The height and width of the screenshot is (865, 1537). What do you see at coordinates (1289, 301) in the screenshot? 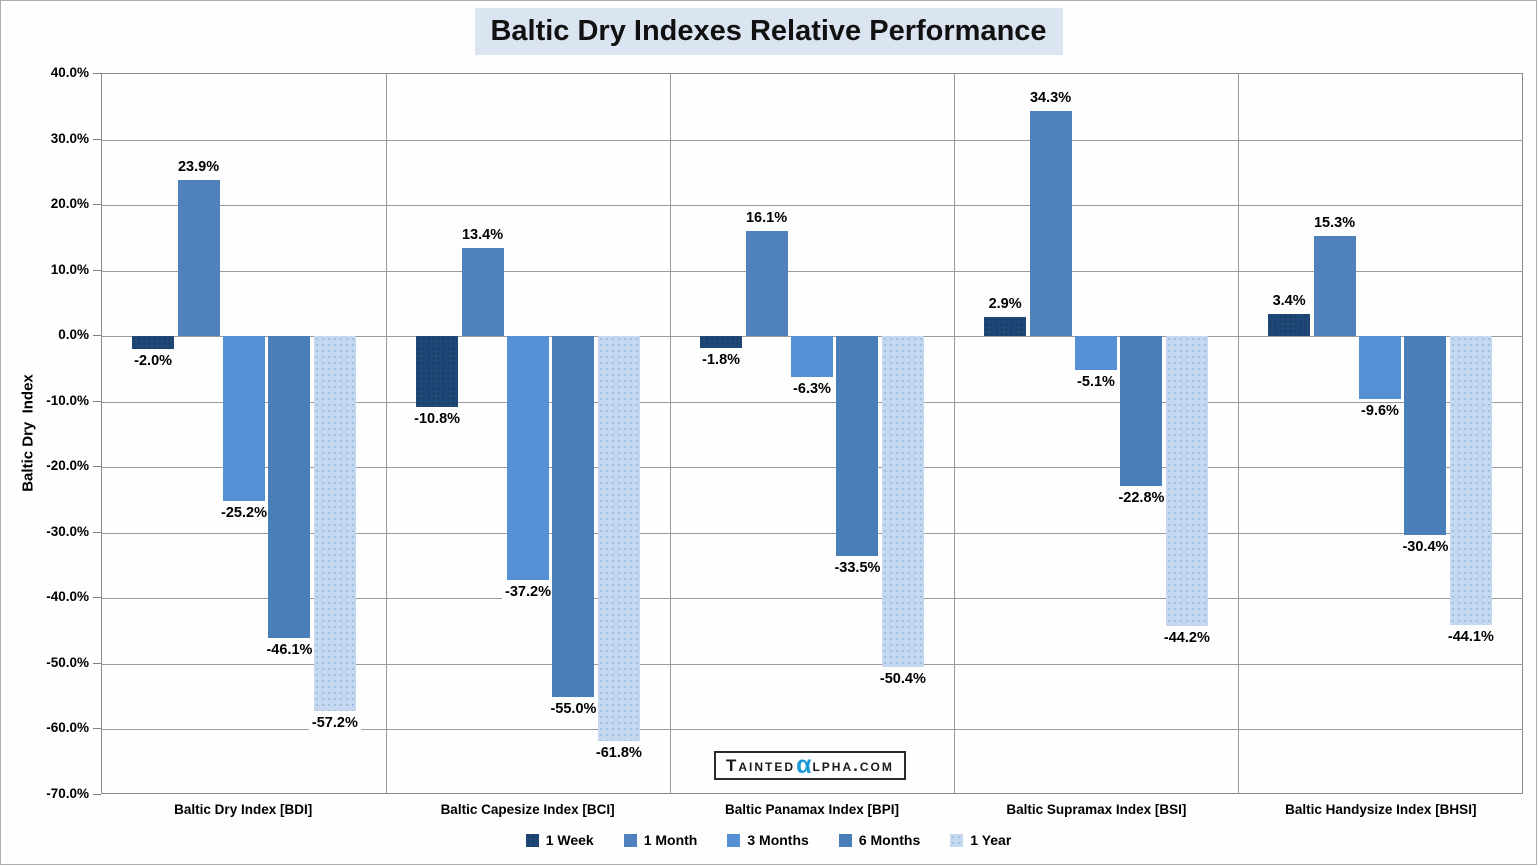
I see `bar-value-label: 3.4%` at bounding box center [1289, 301].